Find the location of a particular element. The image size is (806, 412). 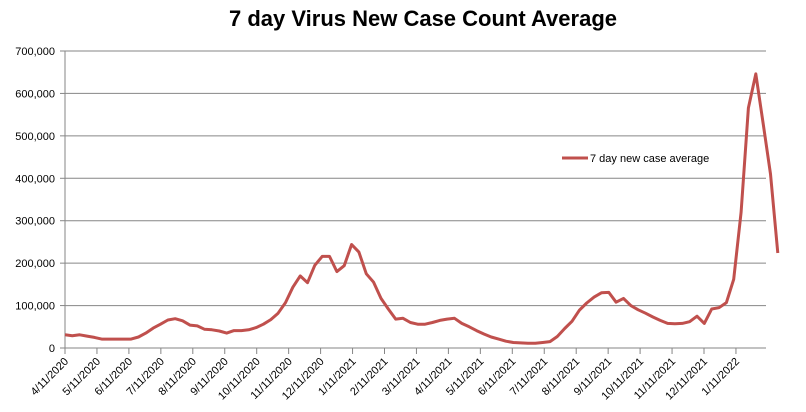

y-tick-label: 600,000 is located at coordinates (35, 94).